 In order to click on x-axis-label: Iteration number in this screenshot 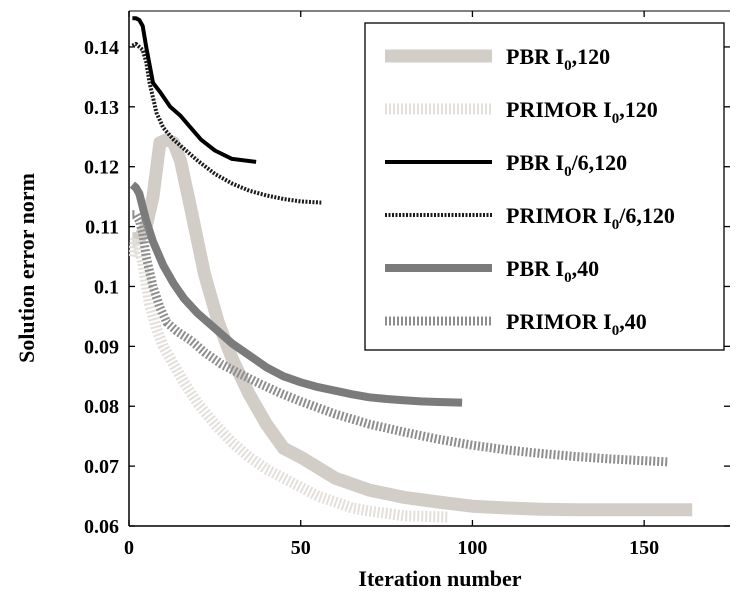, I will do `click(439, 578)`.